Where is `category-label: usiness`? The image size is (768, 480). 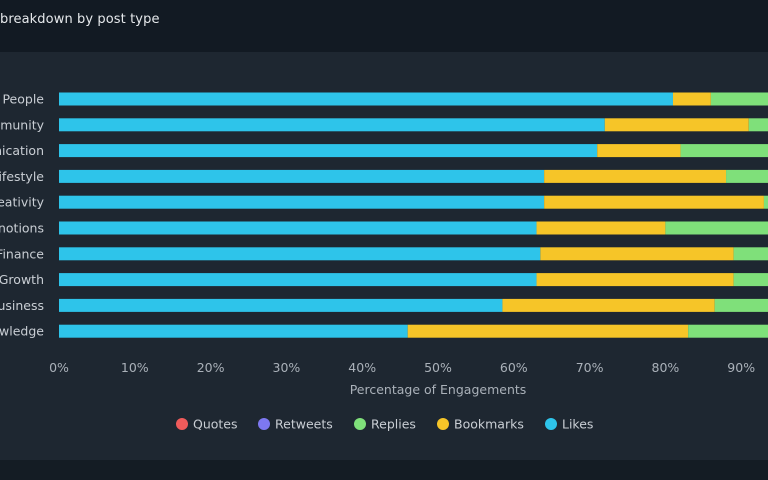 category-label: usiness is located at coordinates (22, 305).